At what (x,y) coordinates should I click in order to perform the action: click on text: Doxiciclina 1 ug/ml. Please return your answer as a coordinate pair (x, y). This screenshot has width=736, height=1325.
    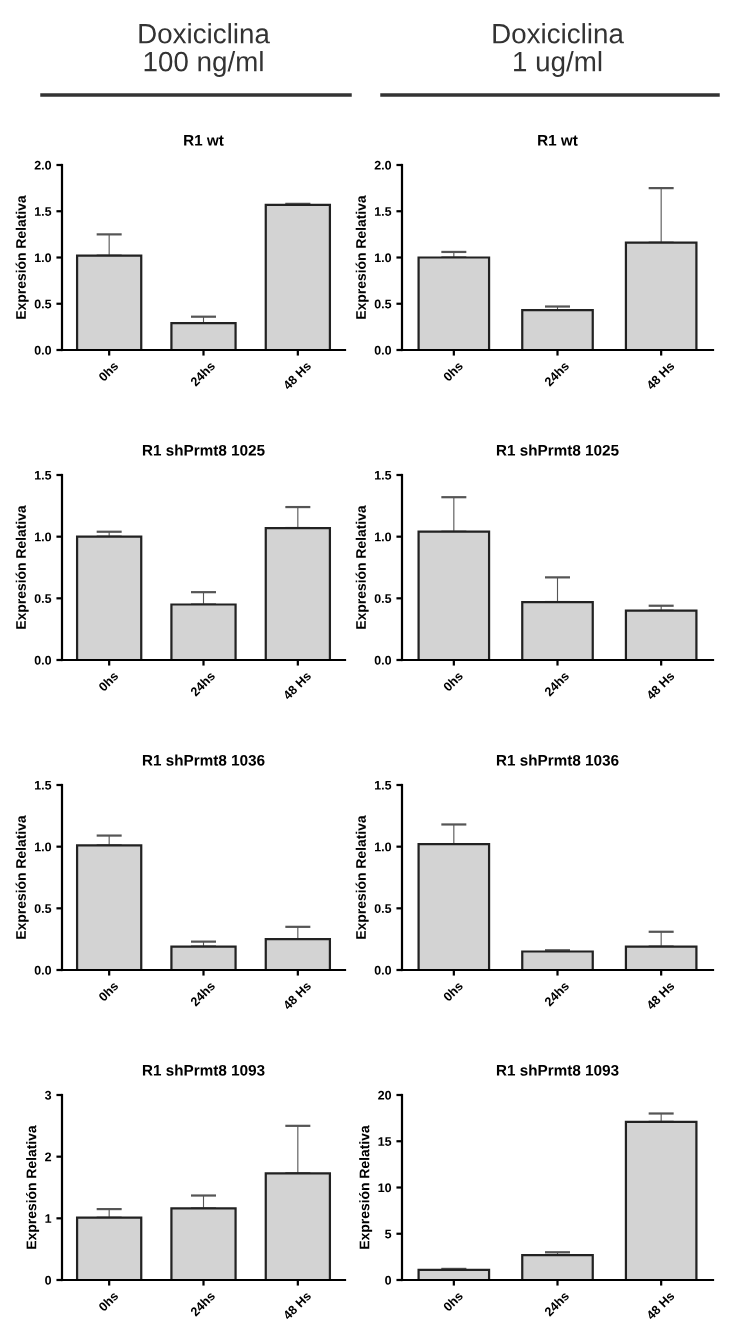
    Looking at the image, I should click on (558, 50).